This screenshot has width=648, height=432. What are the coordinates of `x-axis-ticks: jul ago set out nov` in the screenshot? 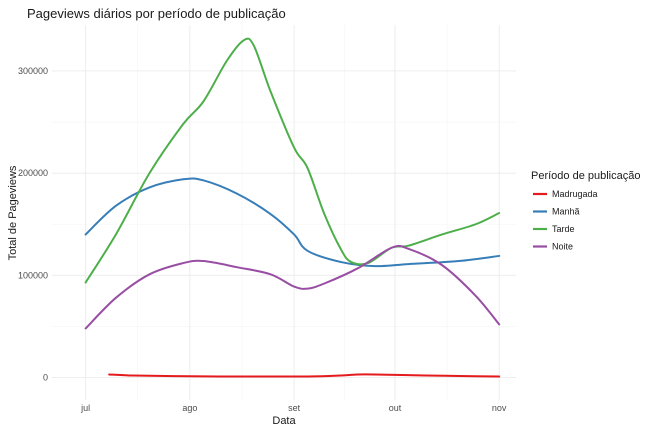 It's located at (293, 408).